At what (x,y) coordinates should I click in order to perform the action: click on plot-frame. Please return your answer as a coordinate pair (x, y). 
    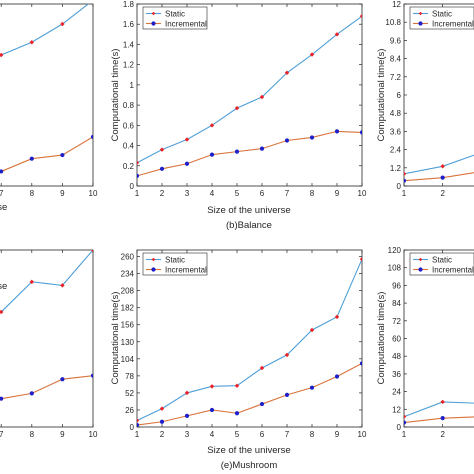
    Looking at the image, I should click on (438, 338).